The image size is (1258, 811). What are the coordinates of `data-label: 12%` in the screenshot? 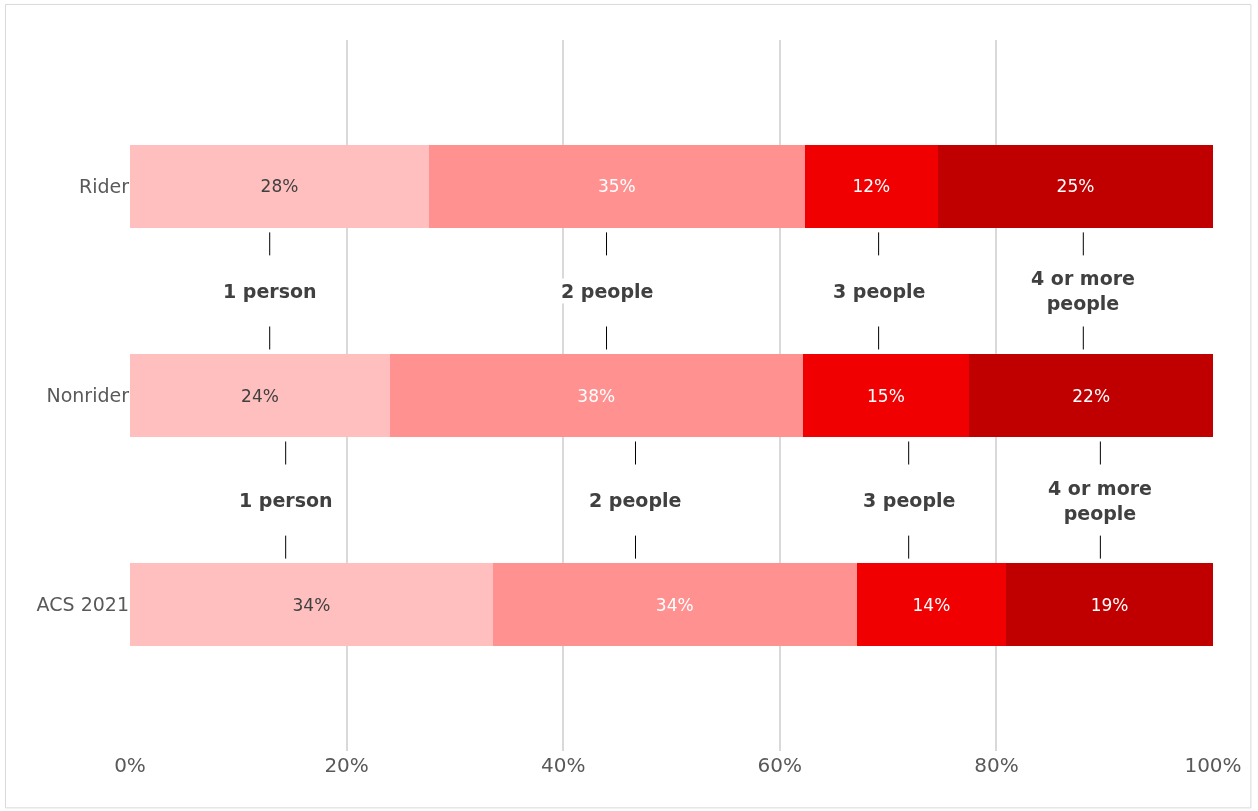 It's located at (871, 186).